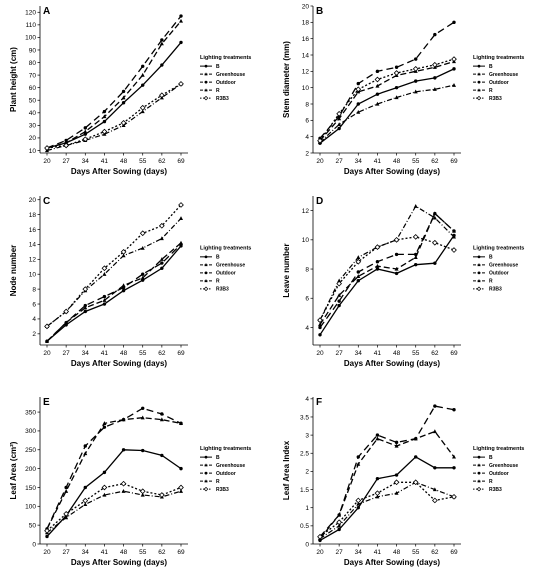 This screenshot has height=571, width=550. What do you see at coordinates (307, 153) in the screenshot?
I see `y-tick-label: 2` at bounding box center [307, 153].